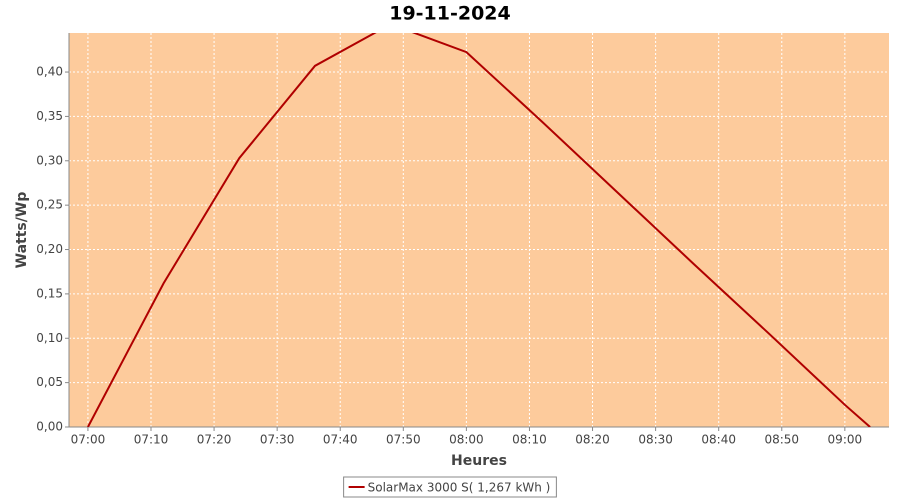 This screenshot has width=900, height=500. I want to click on y-tick-label: 0,40, so click(49, 72).